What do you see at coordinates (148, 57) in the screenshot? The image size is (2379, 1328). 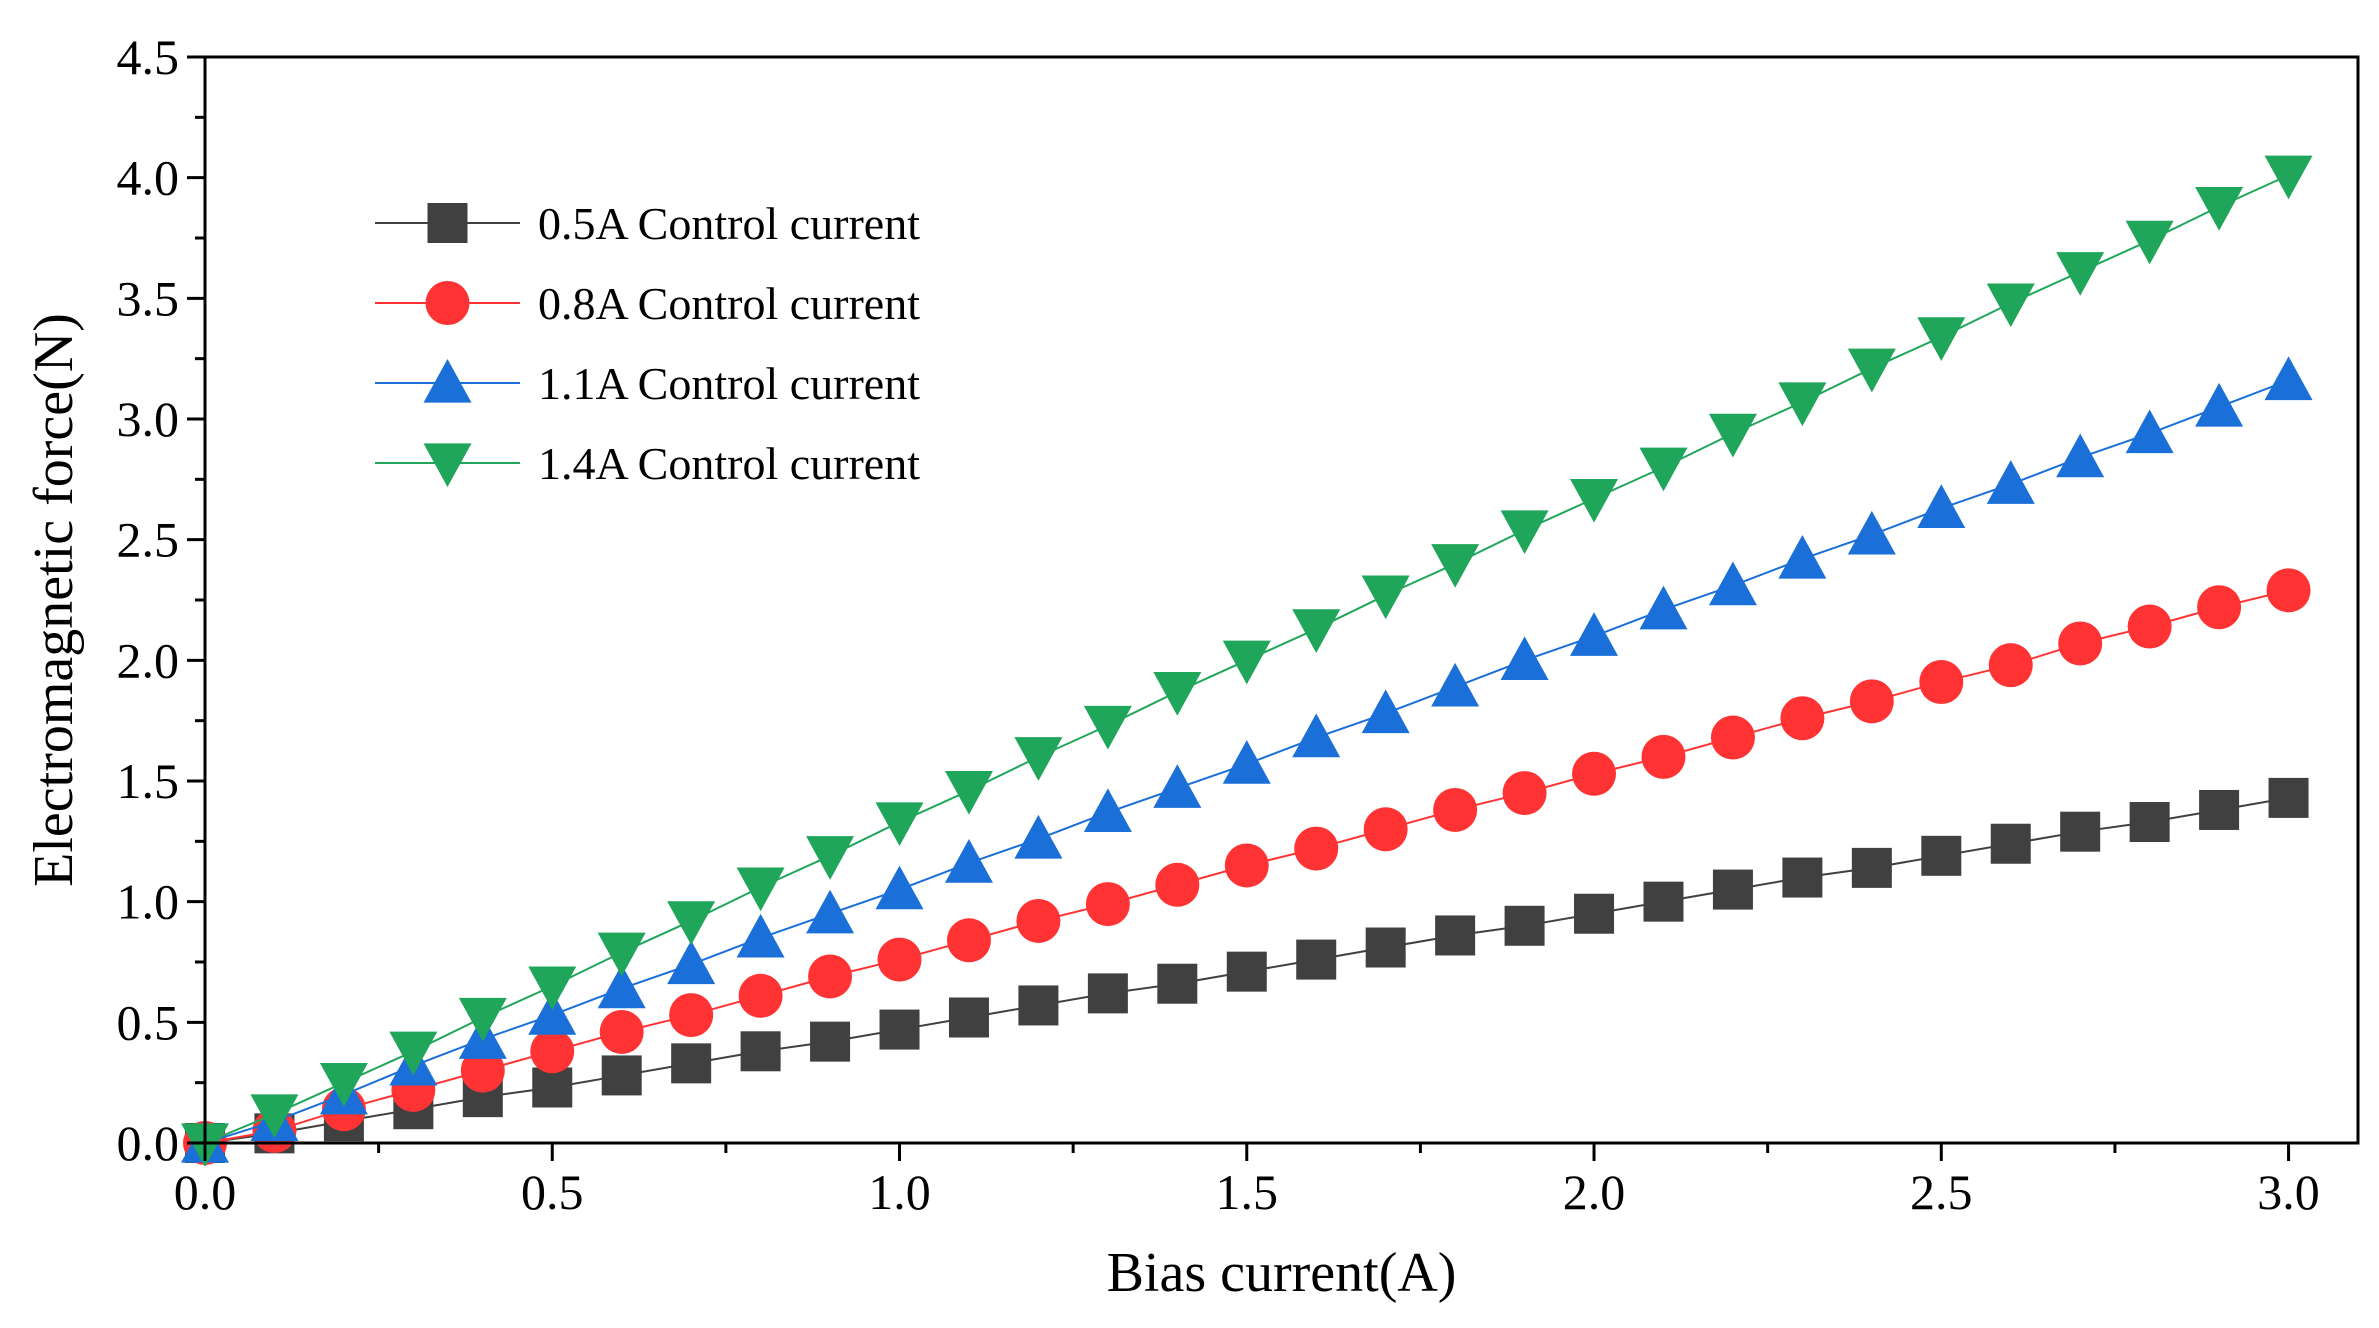 I see `y-tick-label: 4.5` at bounding box center [148, 57].